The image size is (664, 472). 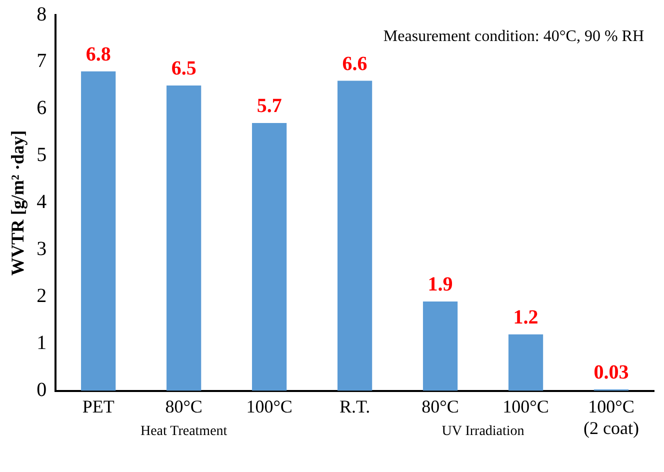 I want to click on data-label: 0.03, so click(x=611, y=373).